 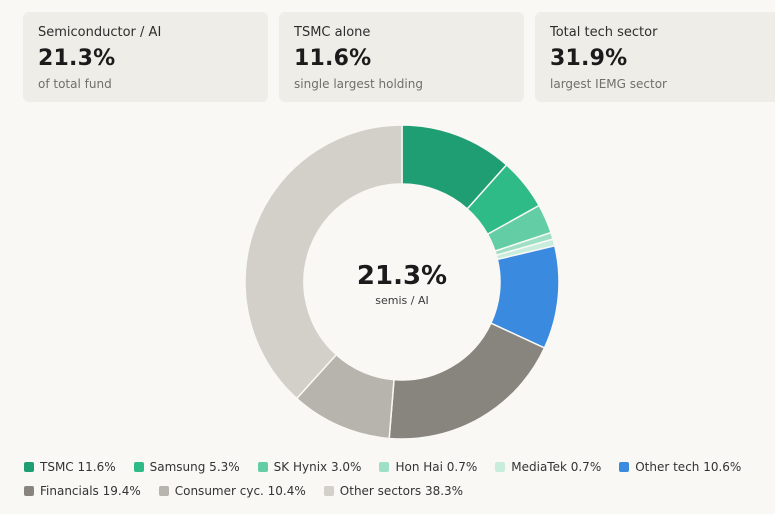 I want to click on legend-label: Consumer cyc. 10.4%, so click(x=240, y=491).